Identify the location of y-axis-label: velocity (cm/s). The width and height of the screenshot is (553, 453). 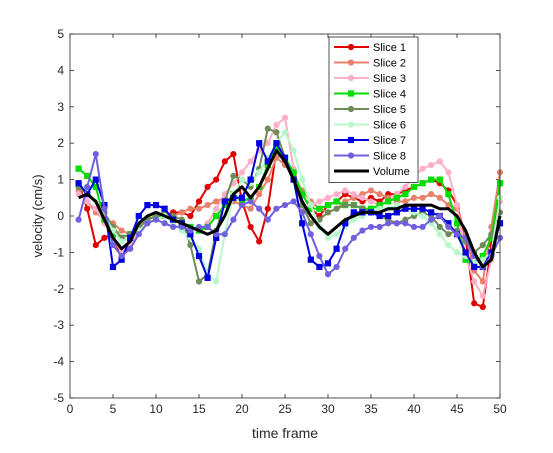
(37, 215).